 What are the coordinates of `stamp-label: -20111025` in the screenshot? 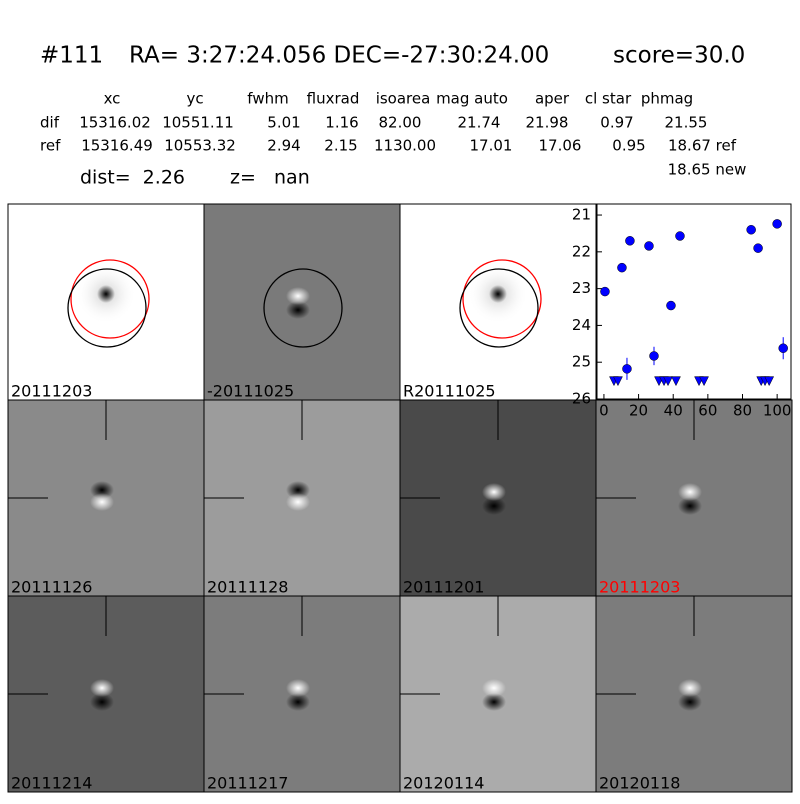 It's located at (250, 391).